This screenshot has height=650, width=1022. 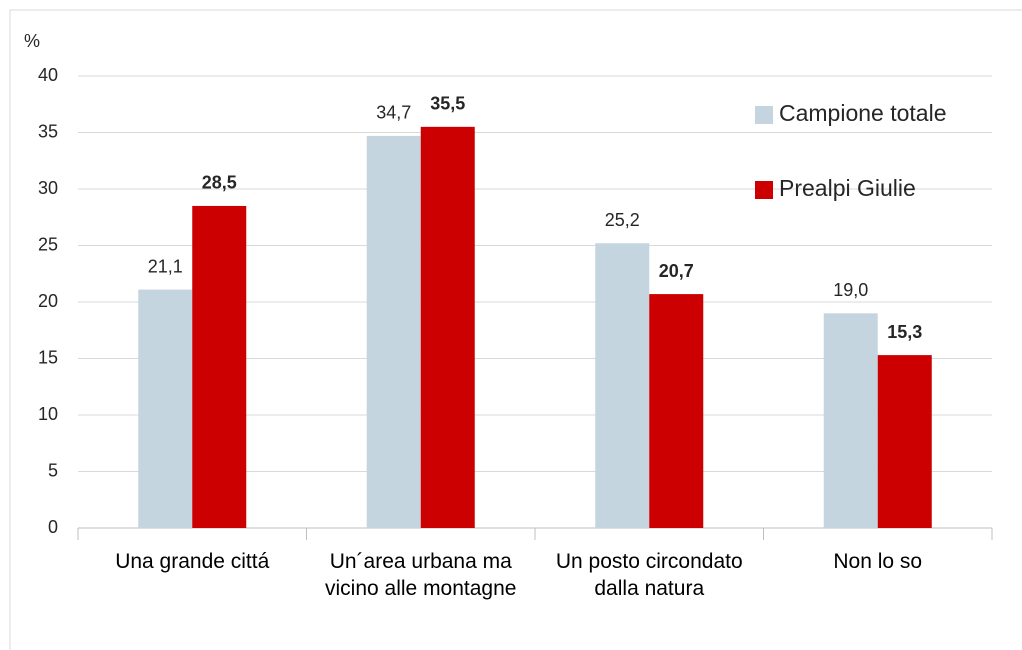 What do you see at coordinates (48, 188) in the screenshot?
I see `y-tick-label: 30` at bounding box center [48, 188].